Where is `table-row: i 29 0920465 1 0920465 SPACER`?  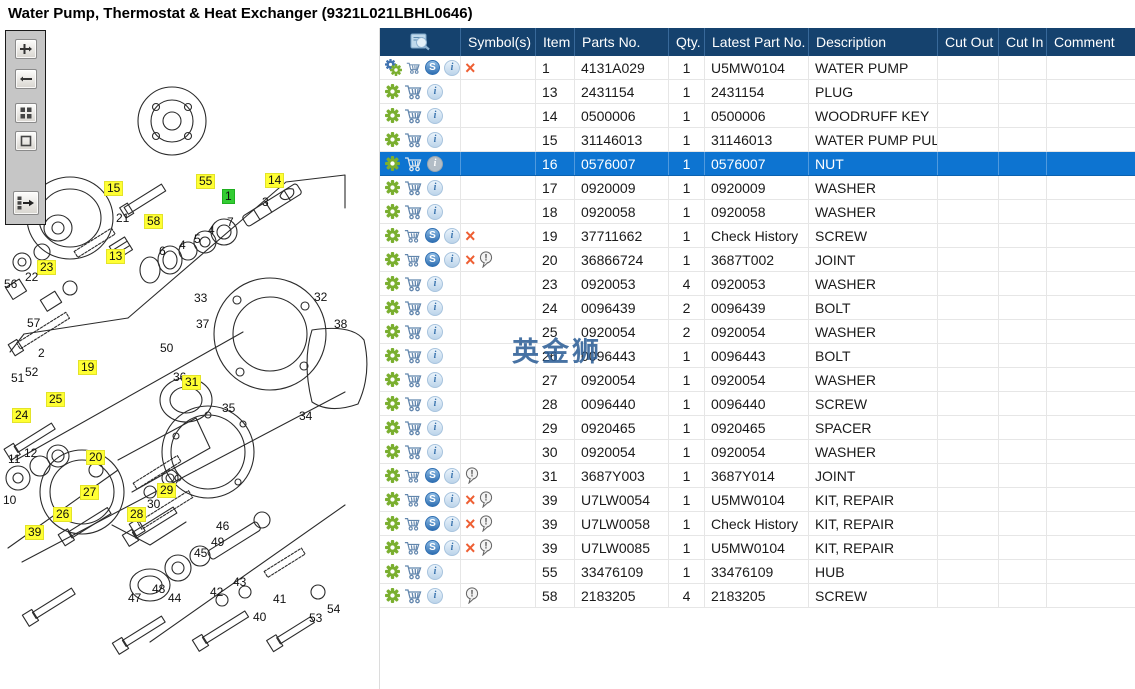 table-row: i 29 0920465 1 0920465 SPACER is located at coordinates (757, 428).